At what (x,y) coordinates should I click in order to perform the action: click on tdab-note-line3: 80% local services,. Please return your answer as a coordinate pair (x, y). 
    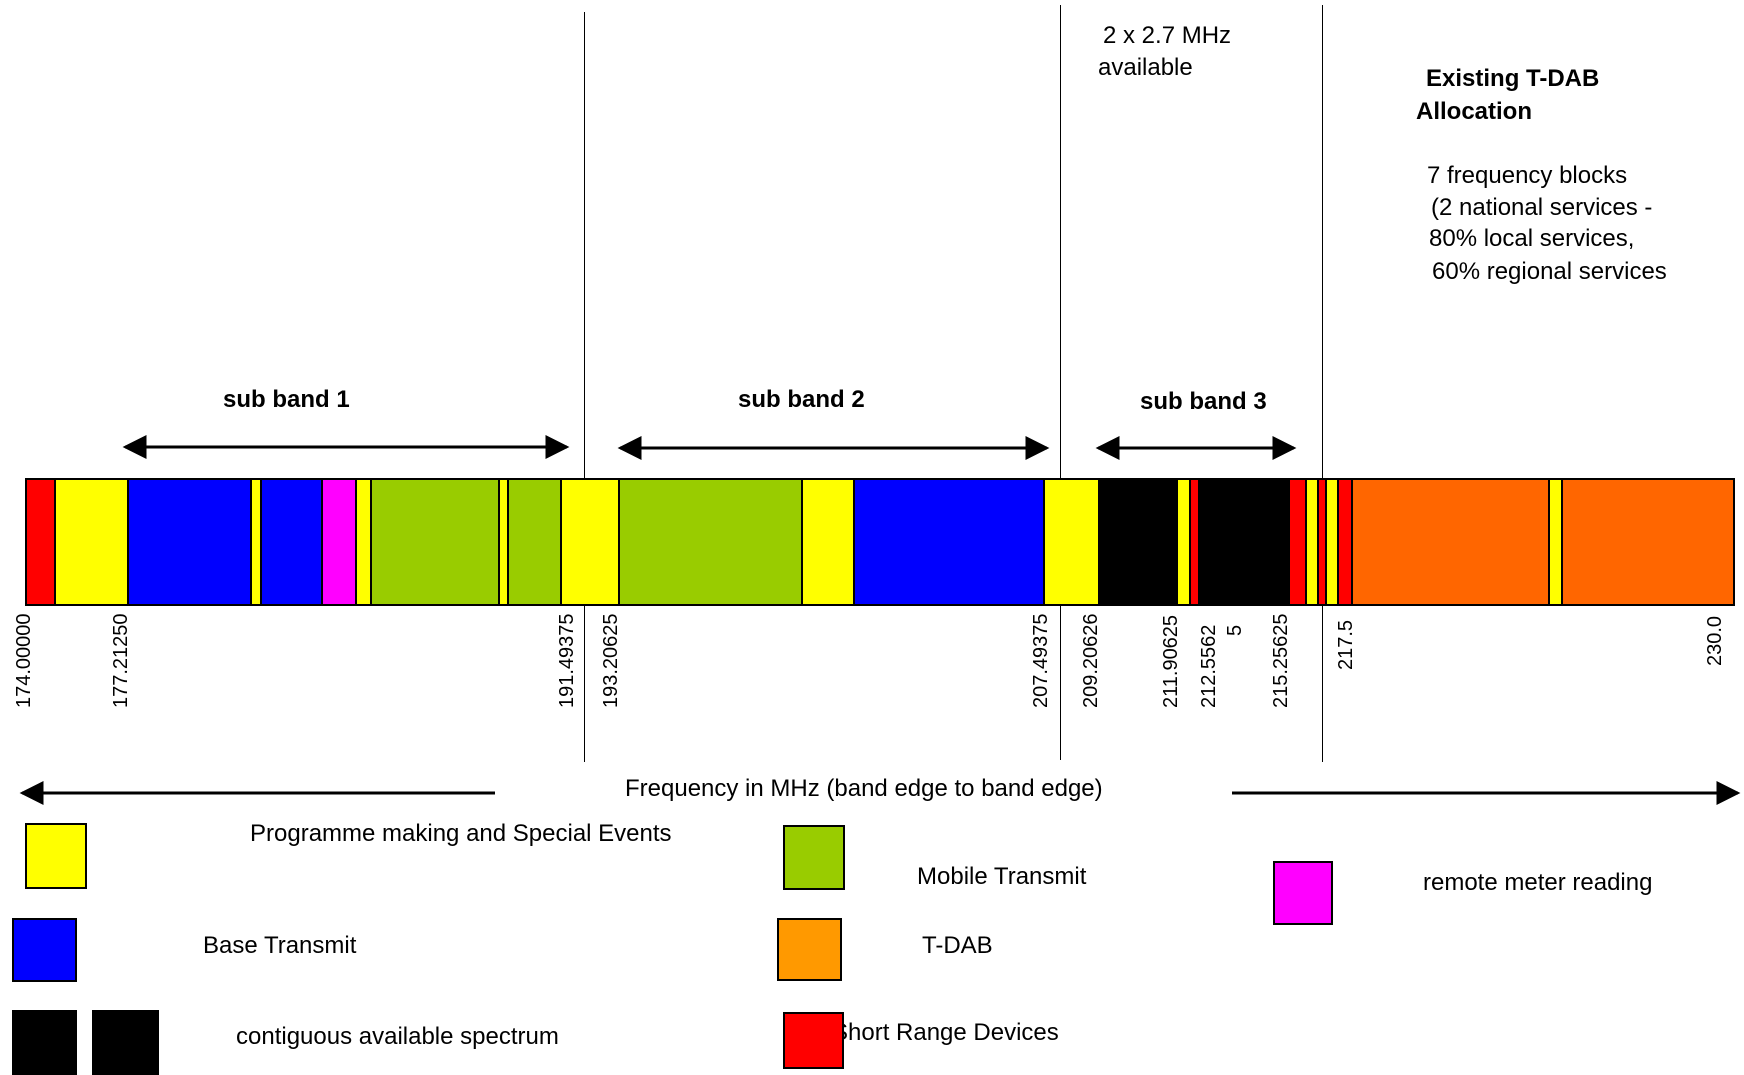
    Looking at the image, I should click on (1532, 238).